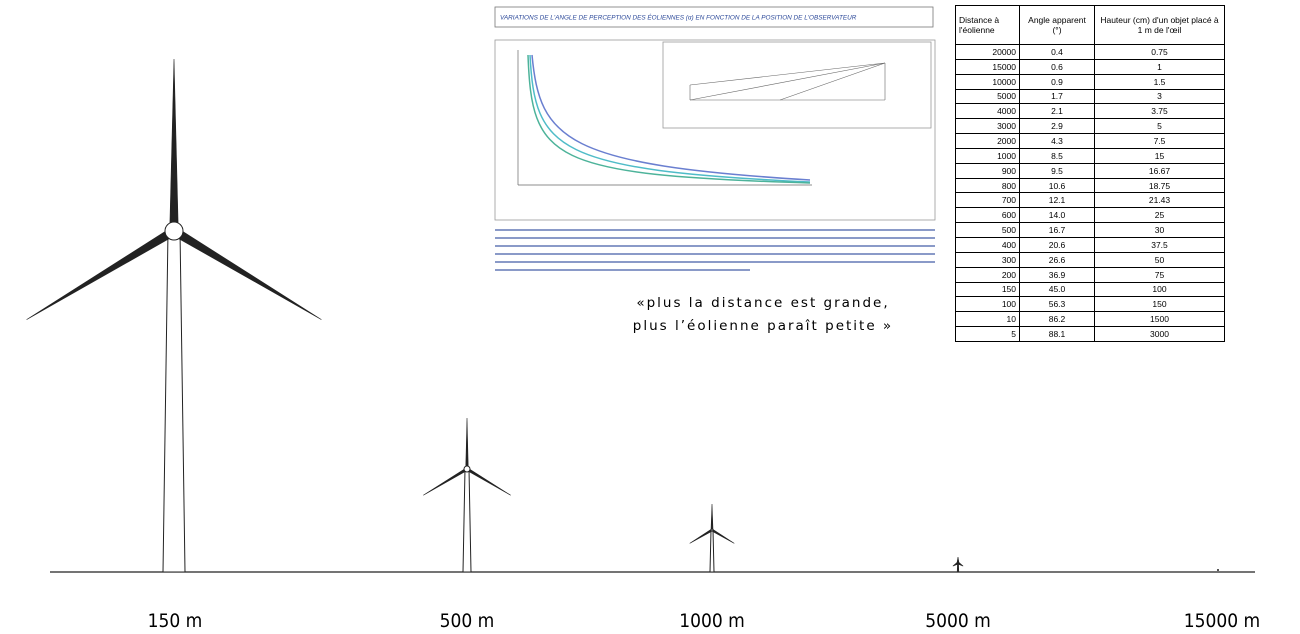 The width and height of the screenshot is (1300, 634). What do you see at coordinates (987, 96) in the screenshot?
I see `table-cell: 5000` at bounding box center [987, 96].